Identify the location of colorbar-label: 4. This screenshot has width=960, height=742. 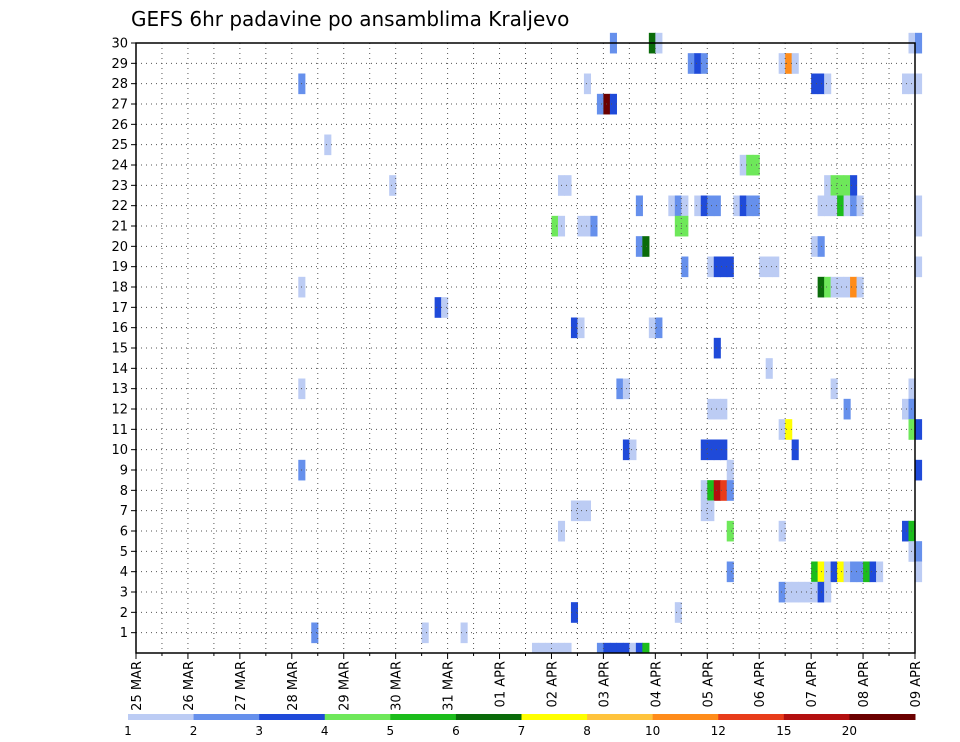
(325, 731).